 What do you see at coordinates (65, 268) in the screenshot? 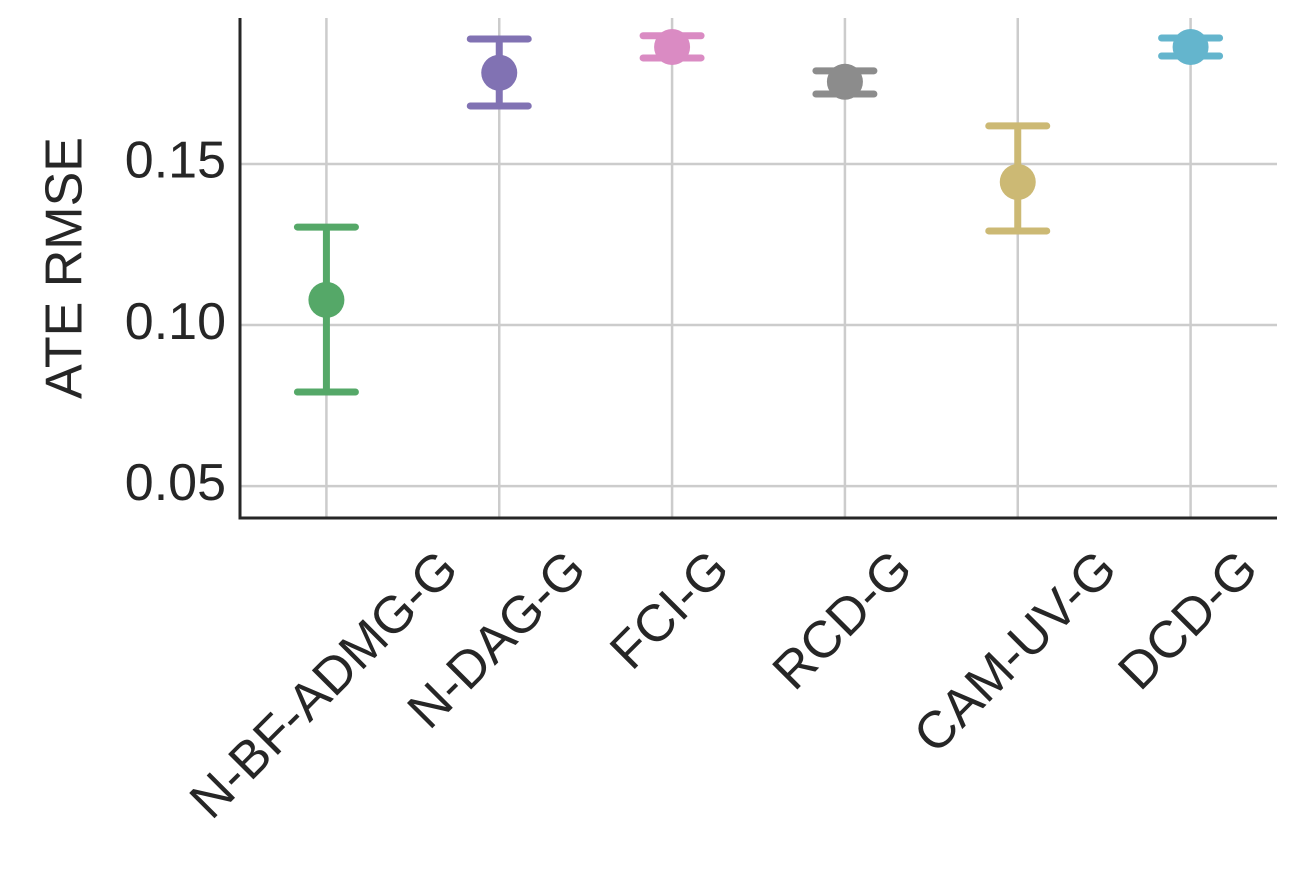
I see `y-axis-label: ATE RMSE` at bounding box center [65, 268].